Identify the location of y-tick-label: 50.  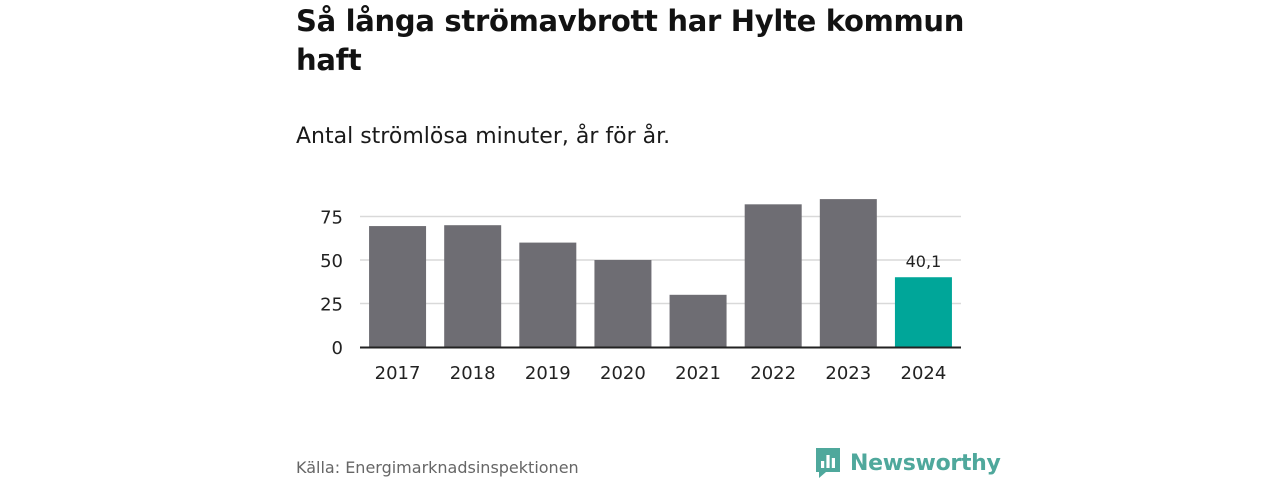
(331, 261).